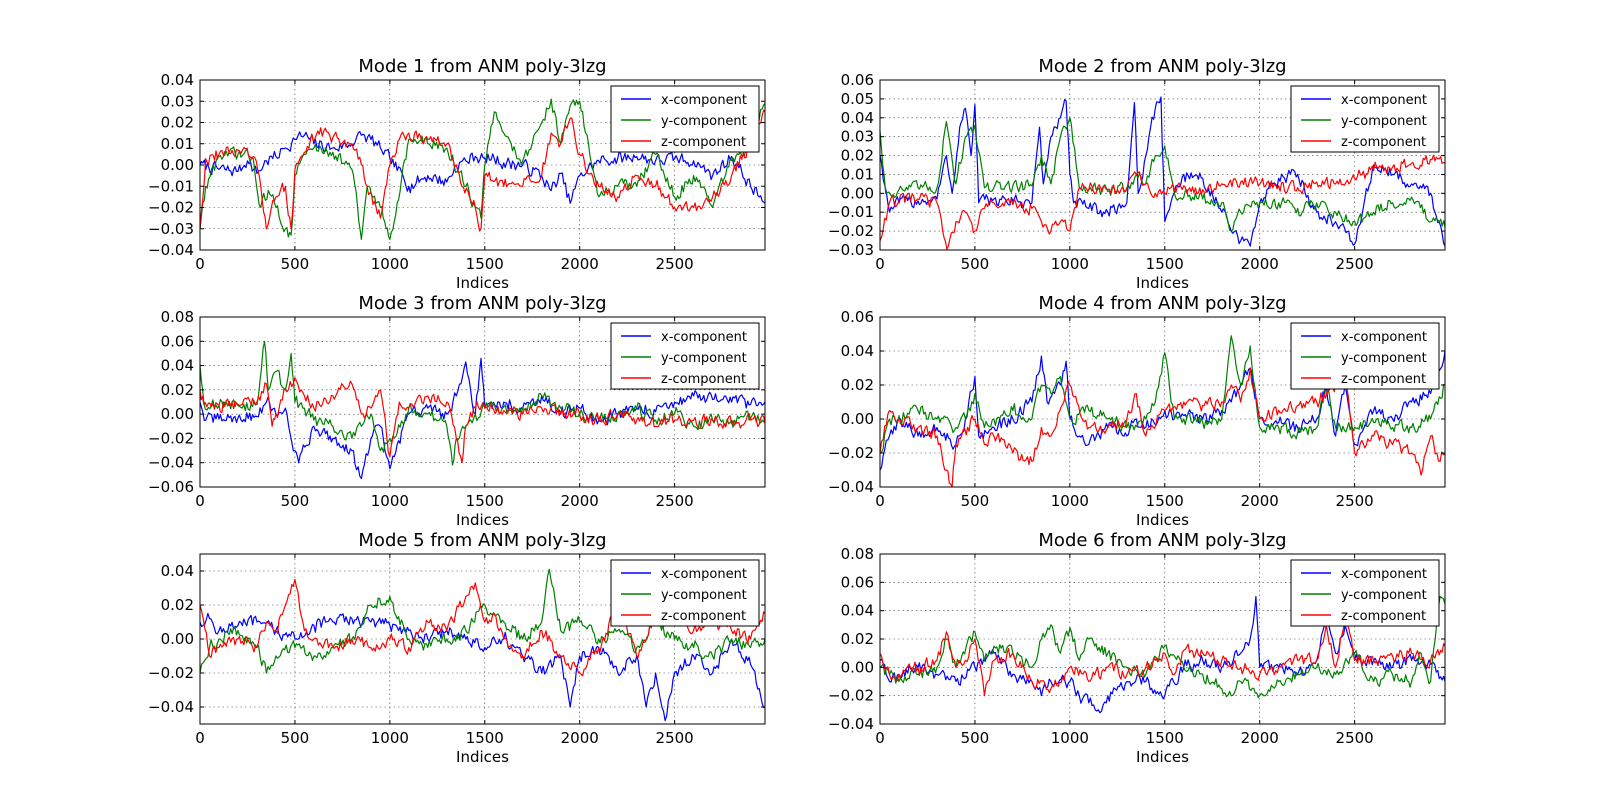  Describe the element at coordinates (482, 303) in the screenshot. I see `chart-title: Mode 3 from ANM poly-3lzg` at that location.